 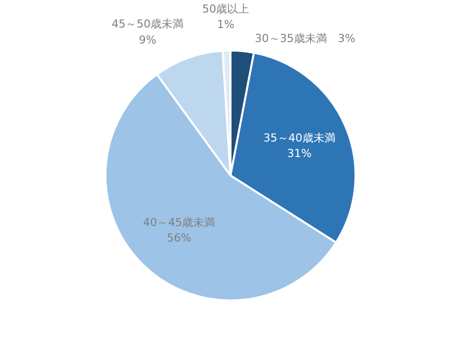 What do you see at coordinates (225, 25) in the screenshot?
I see `data-label: 1%` at bounding box center [225, 25].